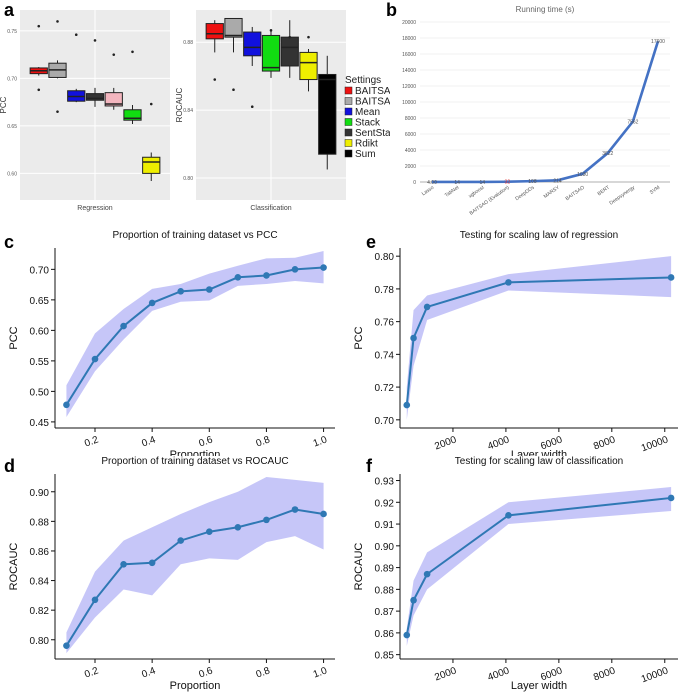 Image resolution: width=685 pixels, height=694 pixels. Describe the element at coordinates (409, 87) in the screenshot. I see `y-tick-label: 12000` at that location.